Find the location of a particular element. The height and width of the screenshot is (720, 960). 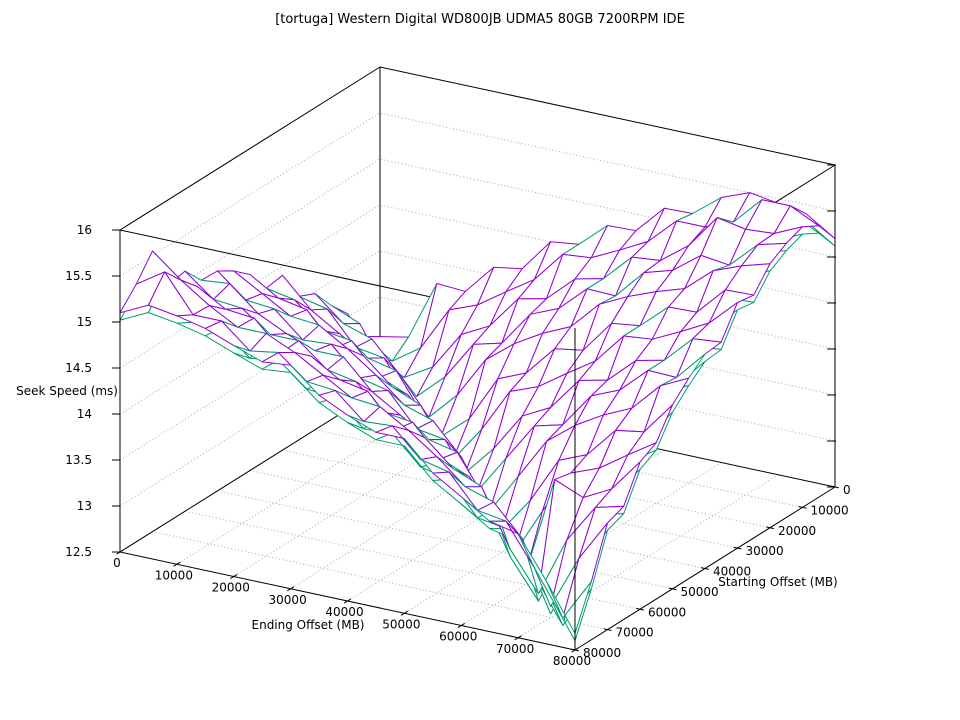

z-axis-label: Seek Speed (ms) is located at coordinates (67, 391).